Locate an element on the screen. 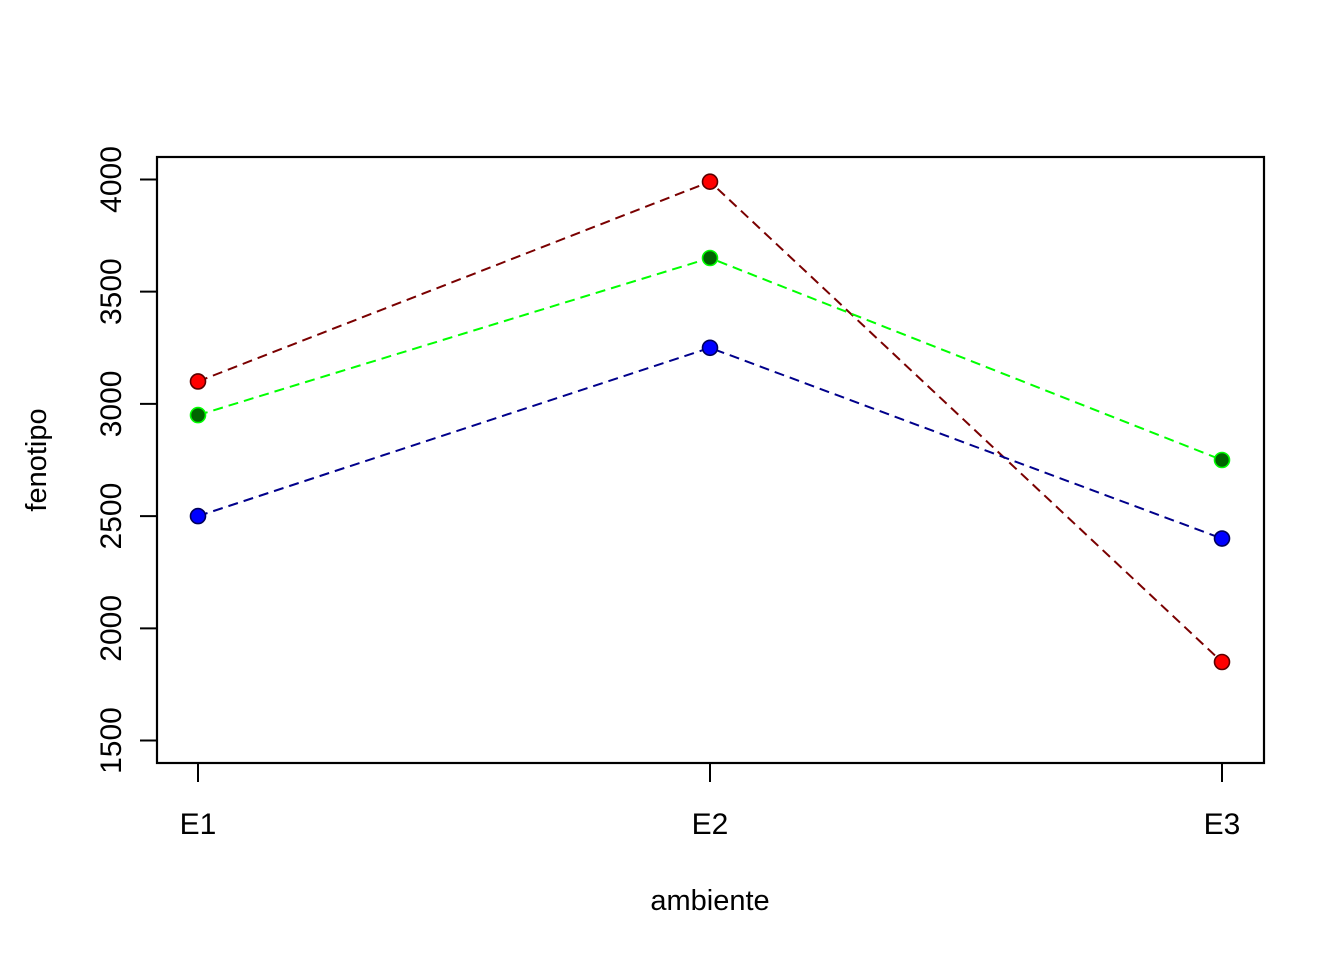 This screenshot has height=960, width=1344. y-tick-label: 3500 is located at coordinates (111, 291).